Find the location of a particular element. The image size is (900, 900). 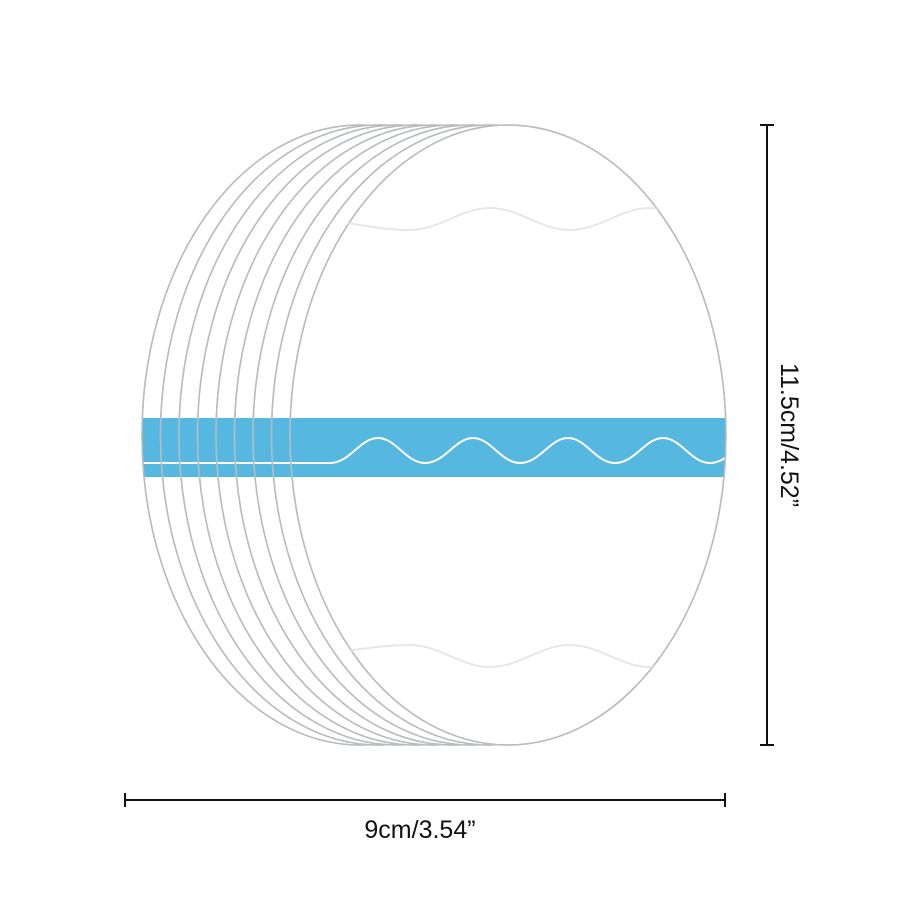

width-label: 9cm/3.54” is located at coordinates (419, 830).